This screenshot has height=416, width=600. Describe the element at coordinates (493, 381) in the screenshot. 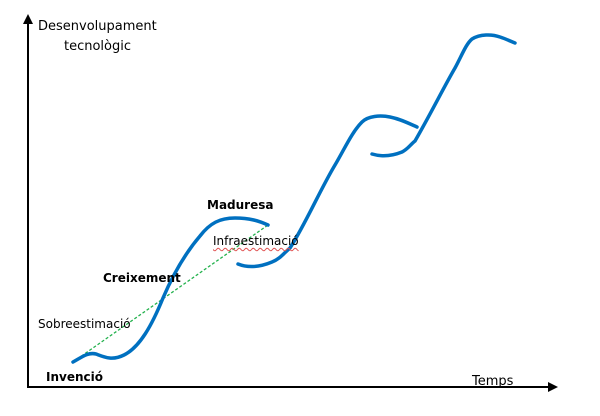

I see `x-axis-label: Temps` at that location.